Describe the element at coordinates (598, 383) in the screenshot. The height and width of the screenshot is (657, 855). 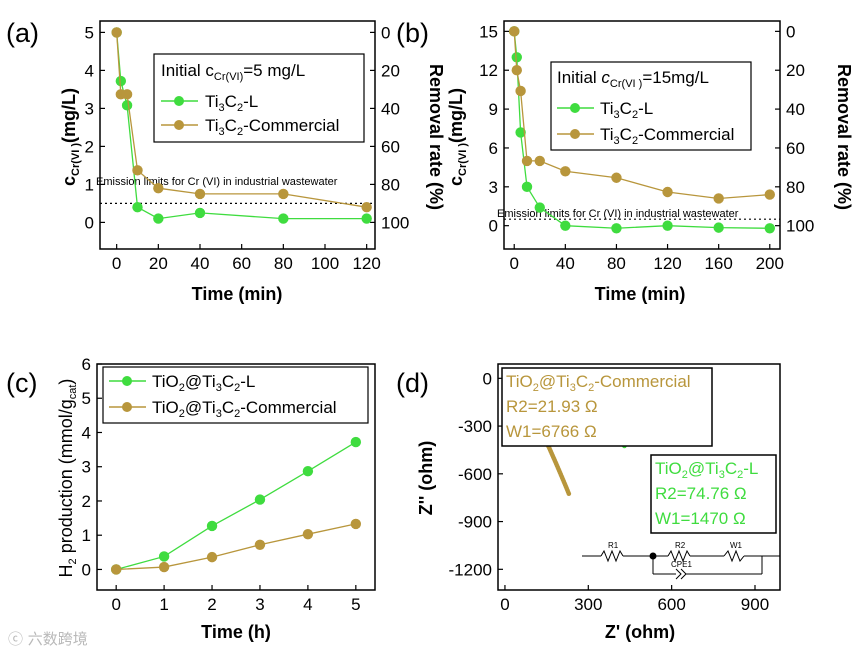
I see `panel-d-box-commercial-title: TiO2@Ti3C2-Commercial` at that location.